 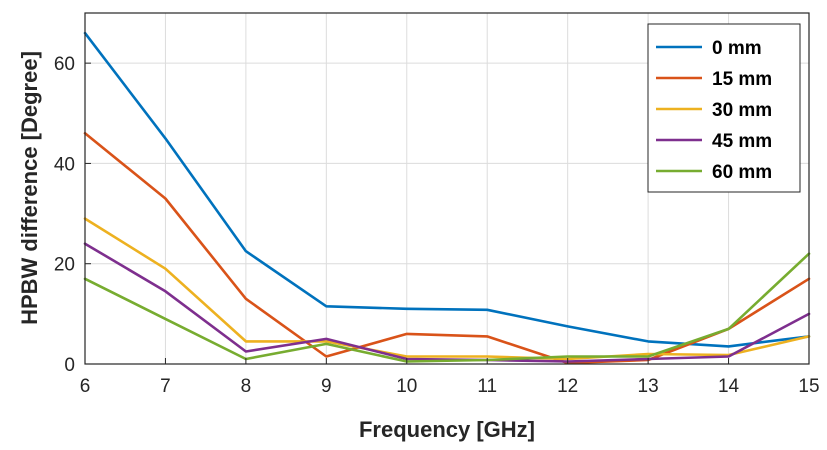 What do you see at coordinates (85, 386) in the screenshot?
I see `x-tick-label: 6` at bounding box center [85, 386].